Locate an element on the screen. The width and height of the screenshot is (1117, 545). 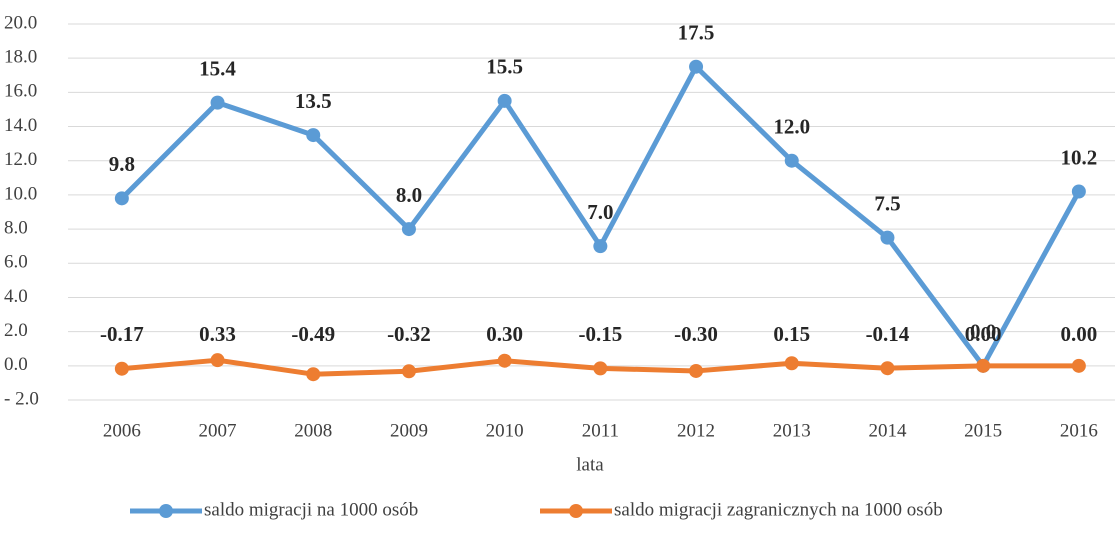
x-tick-label: 2016 is located at coordinates (1079, 430).